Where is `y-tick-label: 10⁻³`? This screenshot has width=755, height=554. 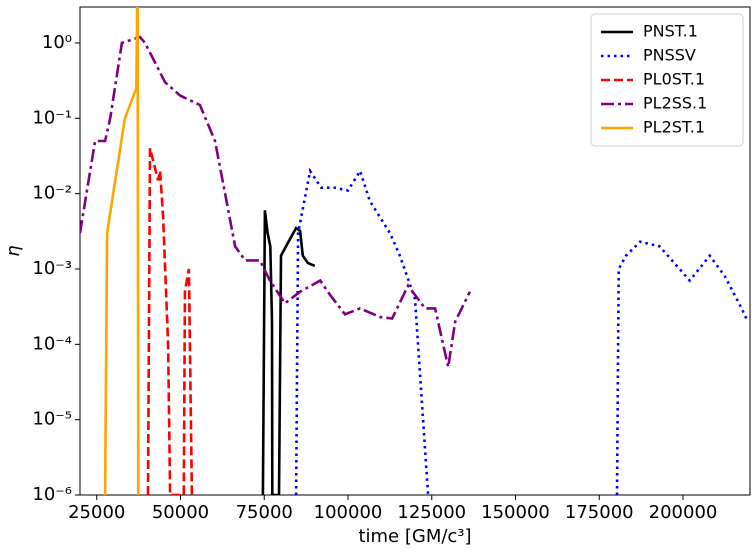
y-tick-label: 10⁻³ is located at coordinates (52, 268).